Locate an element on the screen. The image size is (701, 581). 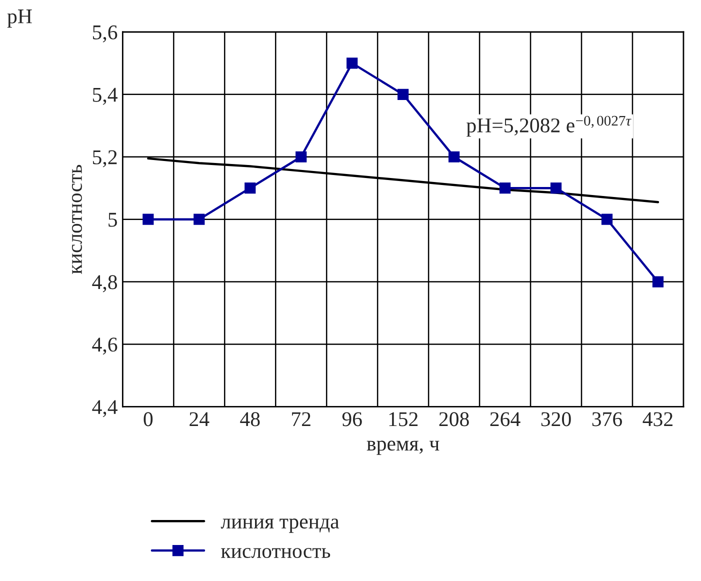
annotation: pH=5,2082 e$^{−0,0027τ}$ is located at coordinates (549, 126).